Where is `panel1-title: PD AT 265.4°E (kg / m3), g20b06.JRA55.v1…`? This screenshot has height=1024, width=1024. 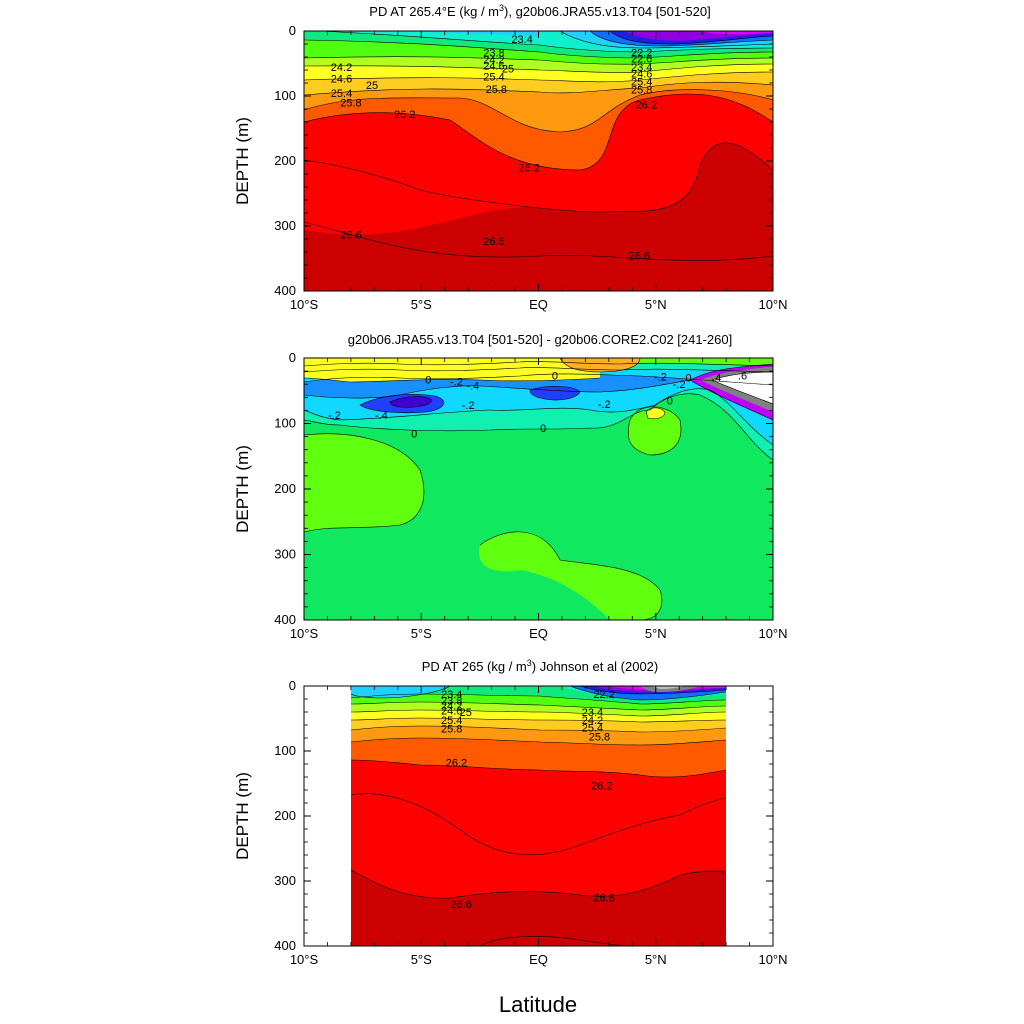
panel1-title: PD AT 265.4°E (kg / m3), g20b06.JRA55.v1… is located at coordinates (539, 11).